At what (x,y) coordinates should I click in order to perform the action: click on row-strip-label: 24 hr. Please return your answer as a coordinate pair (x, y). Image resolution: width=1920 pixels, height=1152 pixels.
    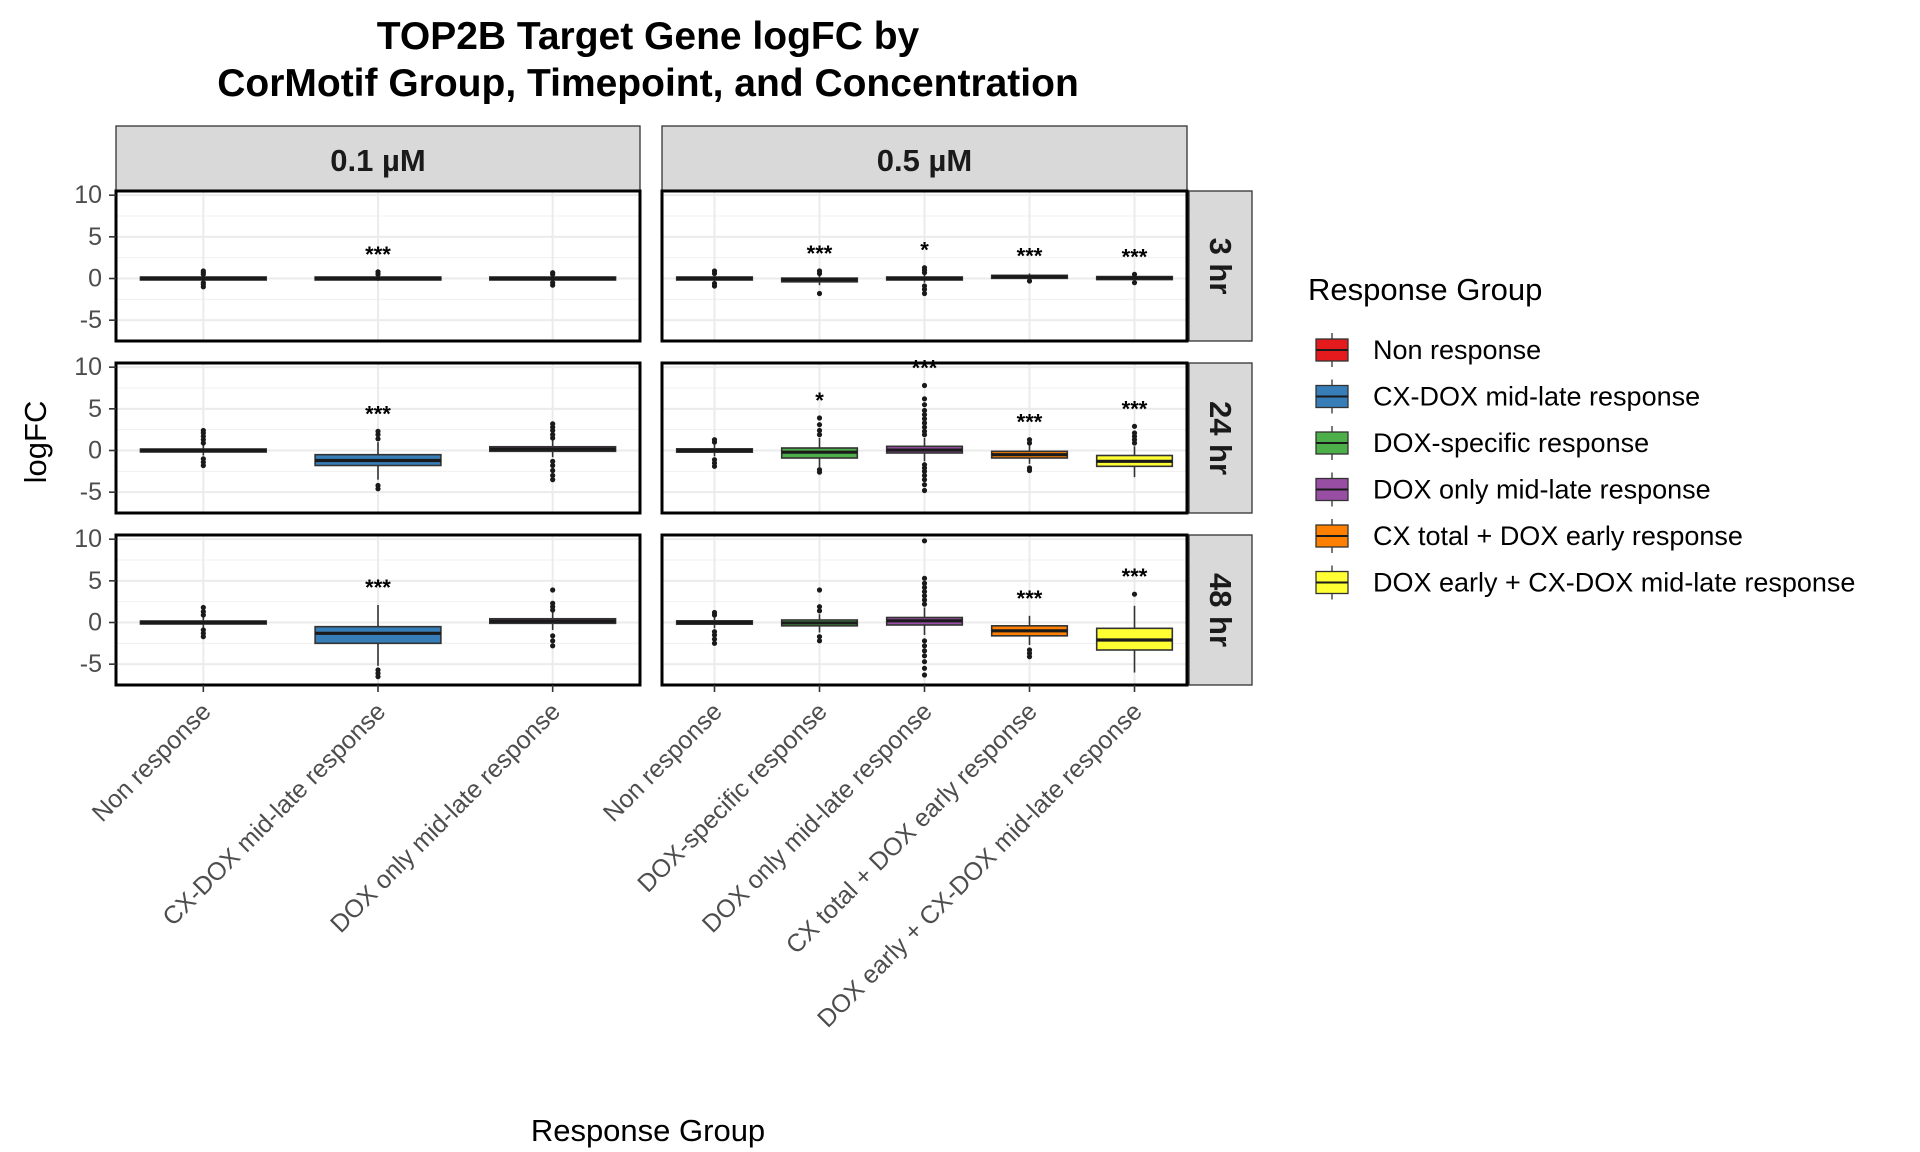
    Looking at the image, I should click on (1220, 438).